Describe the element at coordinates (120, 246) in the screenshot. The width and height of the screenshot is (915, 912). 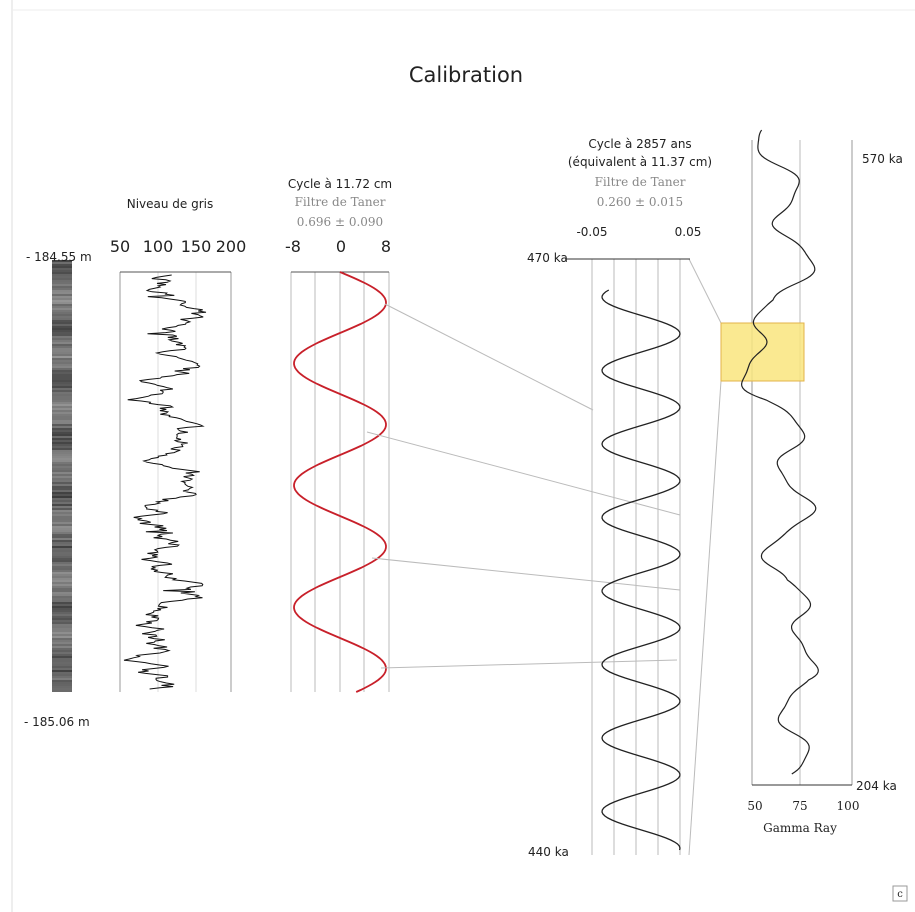
I see `tick-label: 50` at that location.